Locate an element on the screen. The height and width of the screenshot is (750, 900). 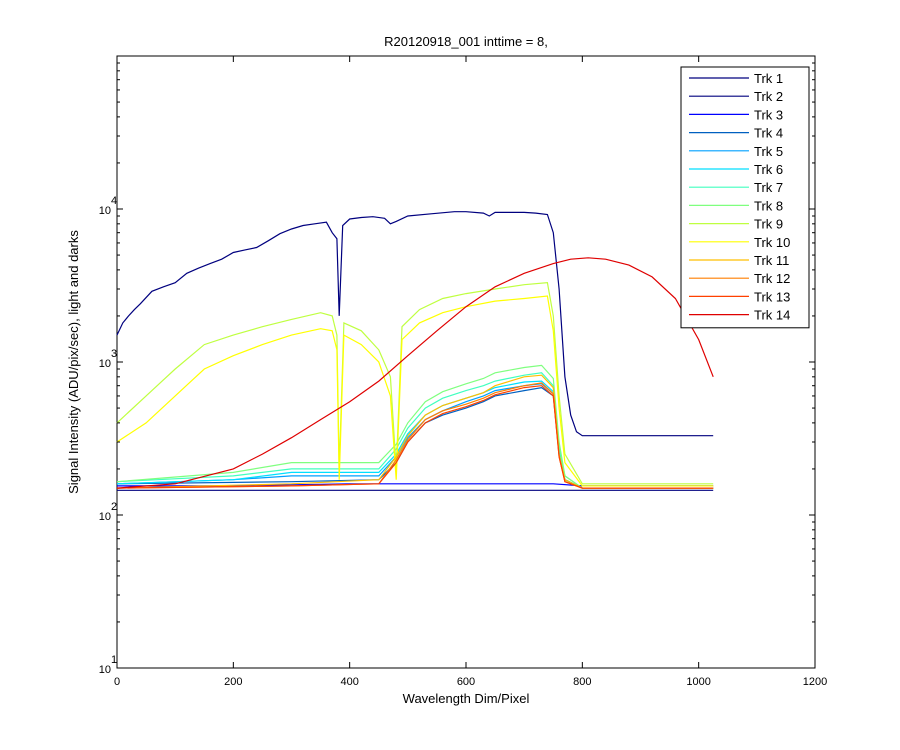
legend-label: Trk 11 is located at coordinates (771, 260).